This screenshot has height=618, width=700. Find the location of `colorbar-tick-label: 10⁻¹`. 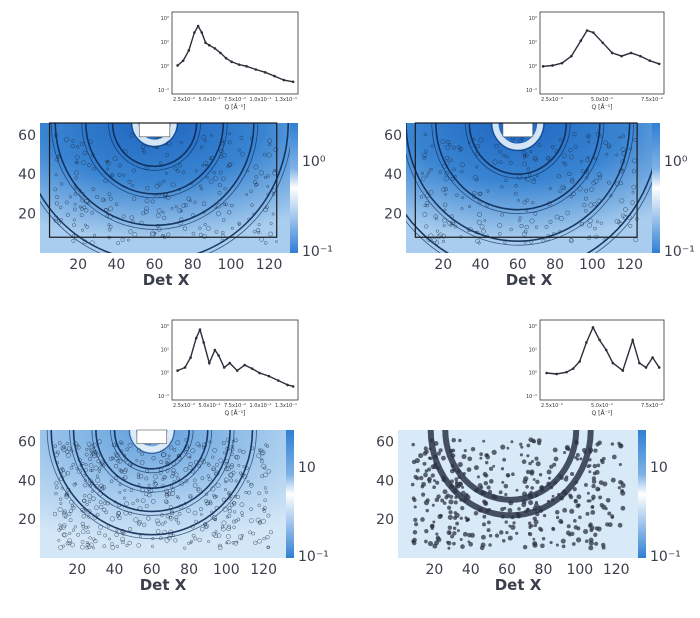

colorbar-tick-label: 10⁻¹ is located at coordinates (317, 252).